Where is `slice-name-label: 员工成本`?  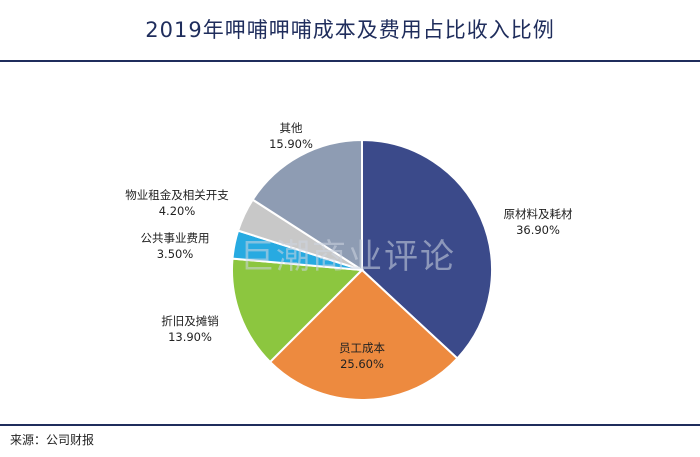 slice-name-label: 员工成本 is located at coordinates (362, 348).